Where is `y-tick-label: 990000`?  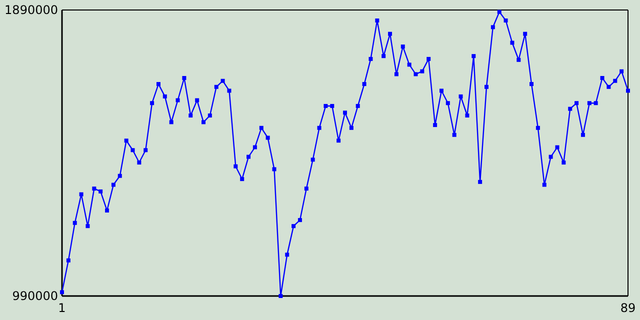
y-tick-label: 990000 is located at coordinates (35, 296).